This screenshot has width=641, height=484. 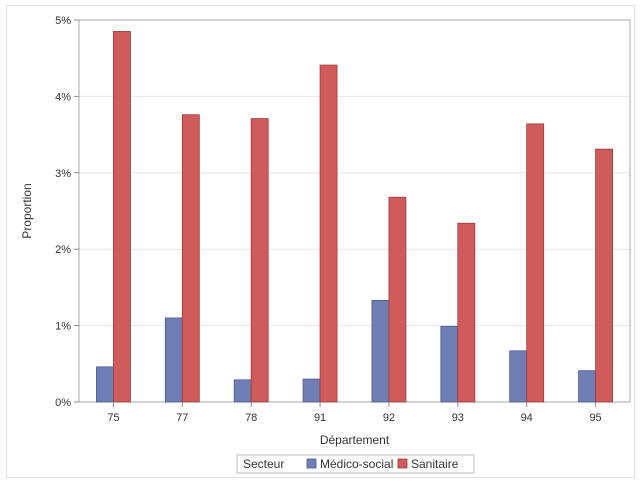 I want to click on x-tick-label: 91, so click(x=320, y=418).